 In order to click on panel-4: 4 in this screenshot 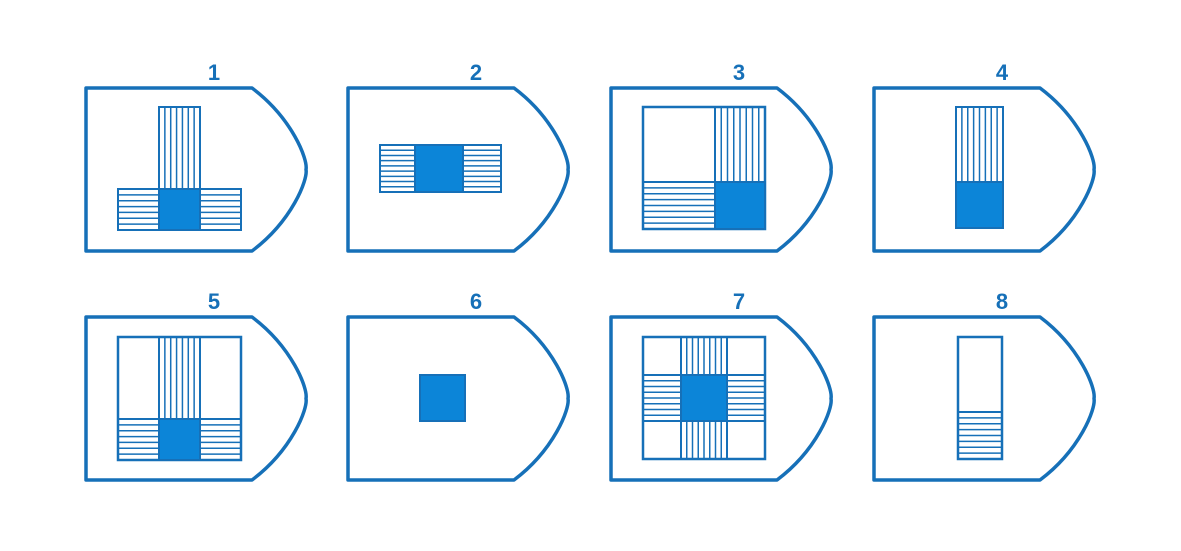, I will do `click(984, 156)`.